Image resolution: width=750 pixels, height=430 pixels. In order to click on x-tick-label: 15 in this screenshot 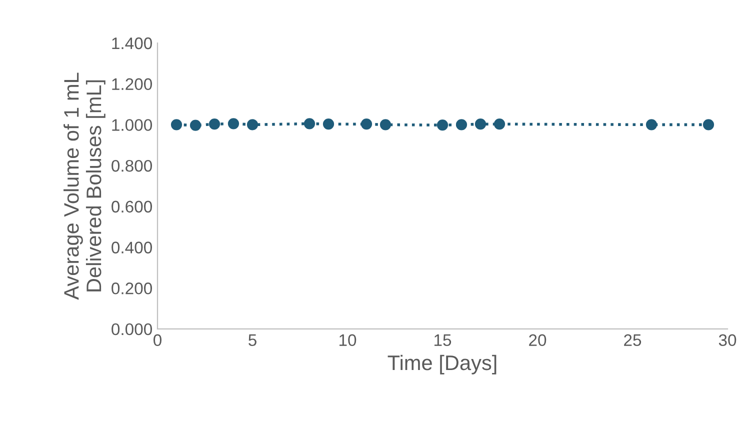, I will do `click(443, 340)`.